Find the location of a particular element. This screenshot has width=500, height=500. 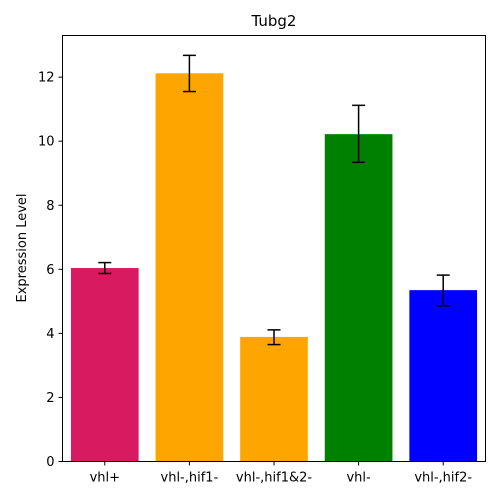

x-tick-label-0: vhl+ is located at coordinates (105, 478).